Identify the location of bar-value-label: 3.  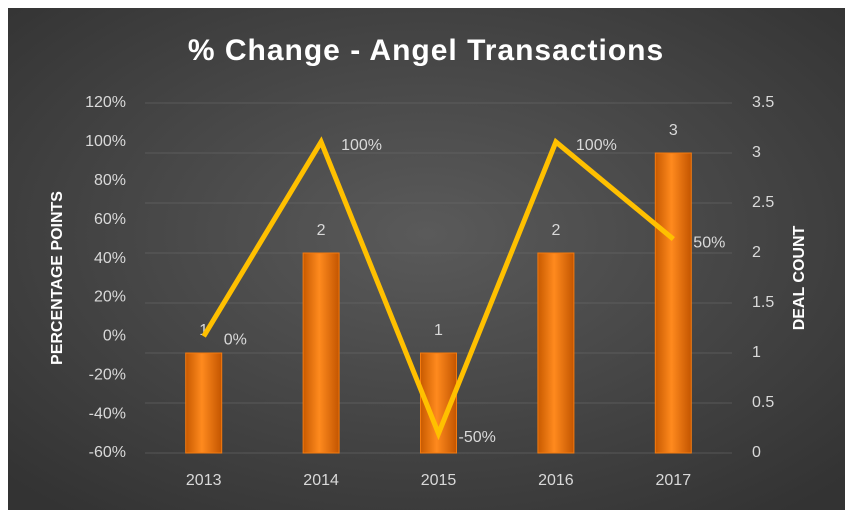
(673, 130).